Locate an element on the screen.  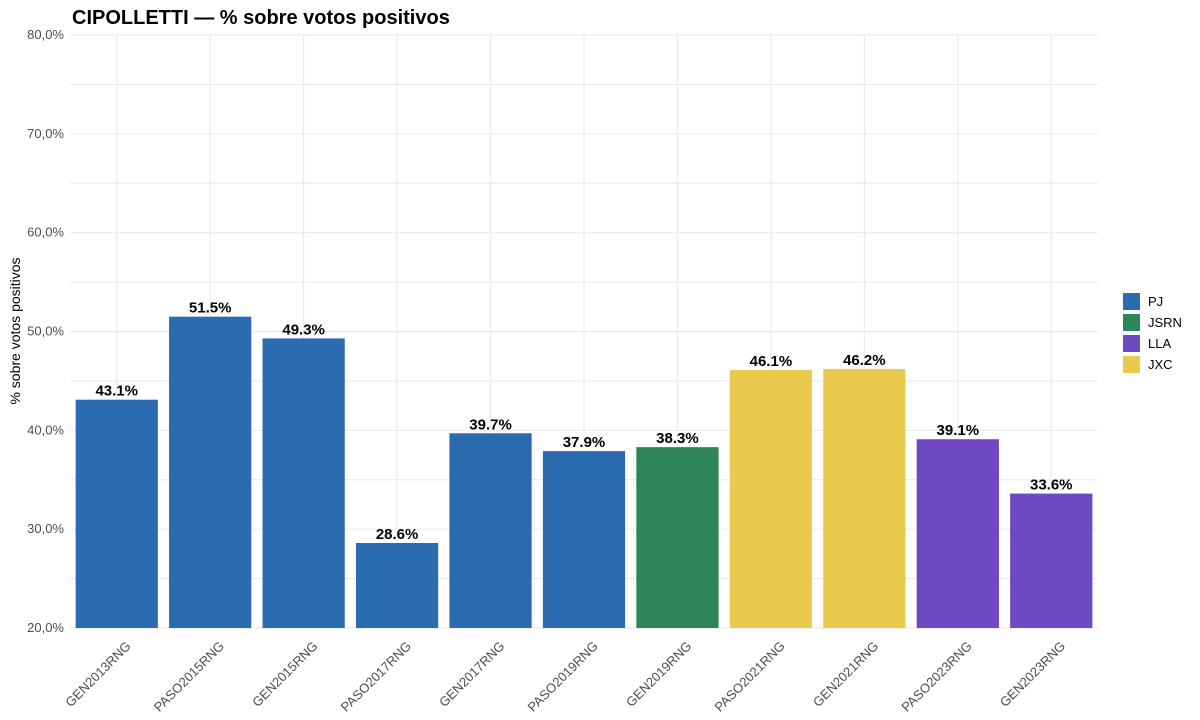
x-tick-label: GEN2013RNG is located at coordinates (97, 673).